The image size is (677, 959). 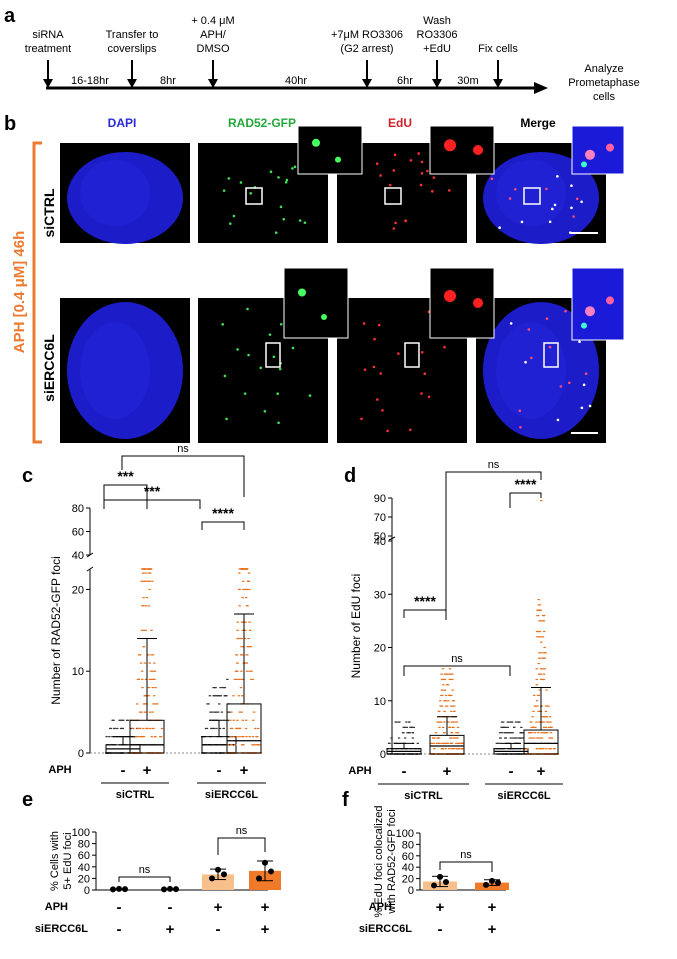 What do you see at coordinates (90, 81) in the screenshot?
I see `timeline-interval-0: 16-18hr` at bounding box center [90, 81].